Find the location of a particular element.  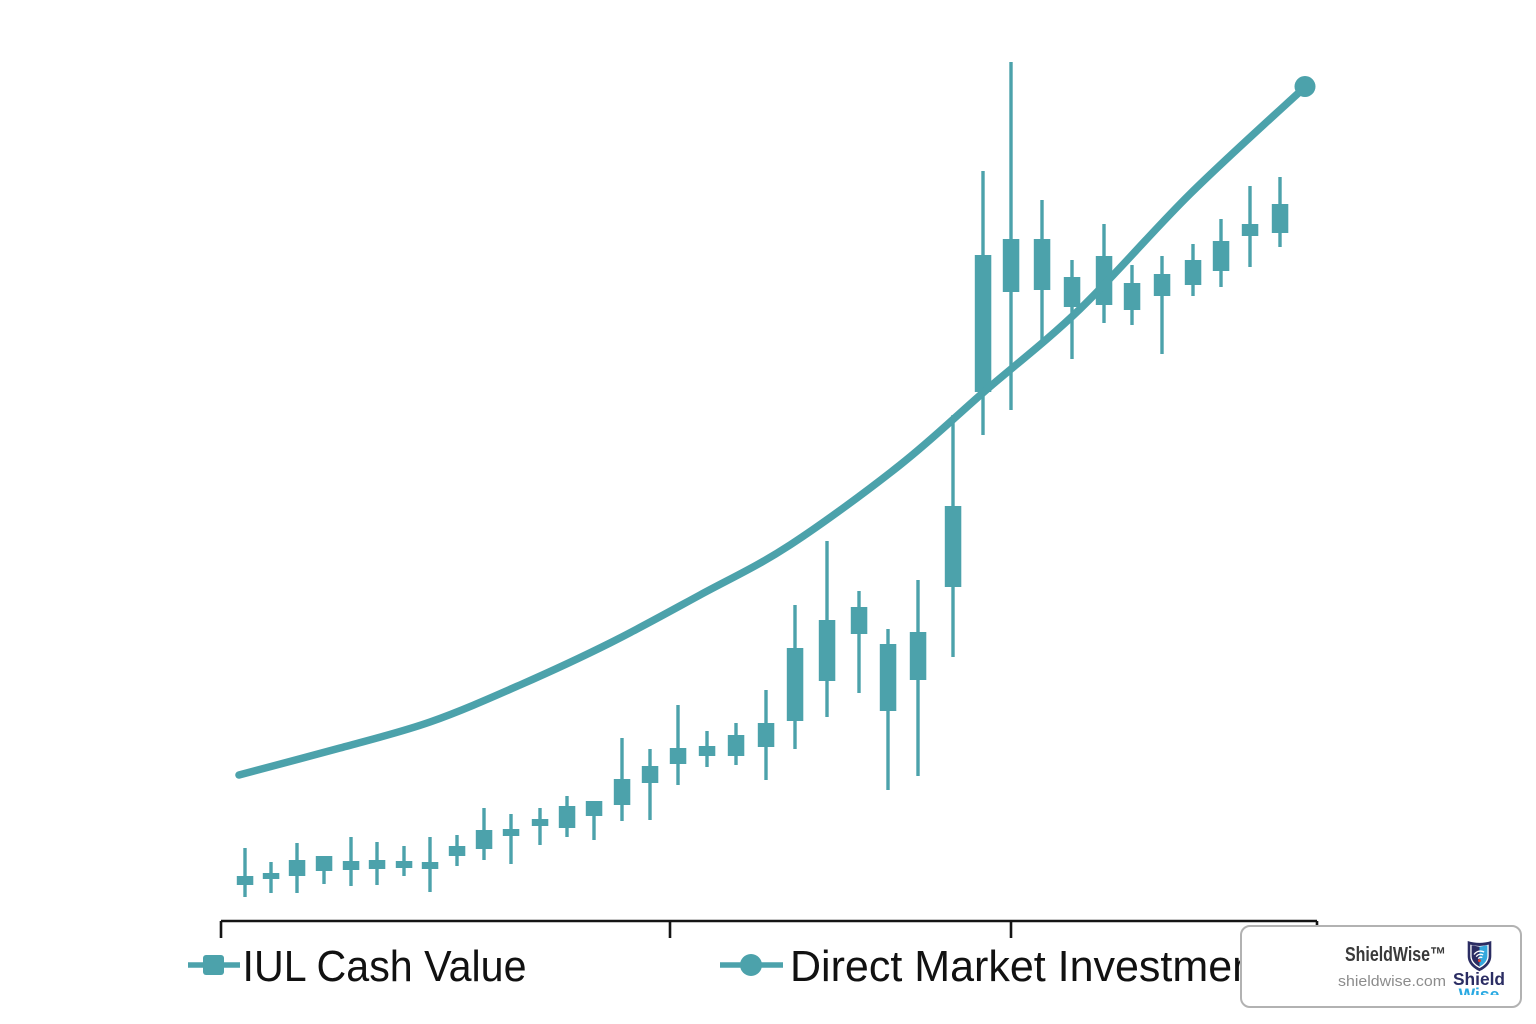

svg-text: Wise is located at coordinates (1479, 995).